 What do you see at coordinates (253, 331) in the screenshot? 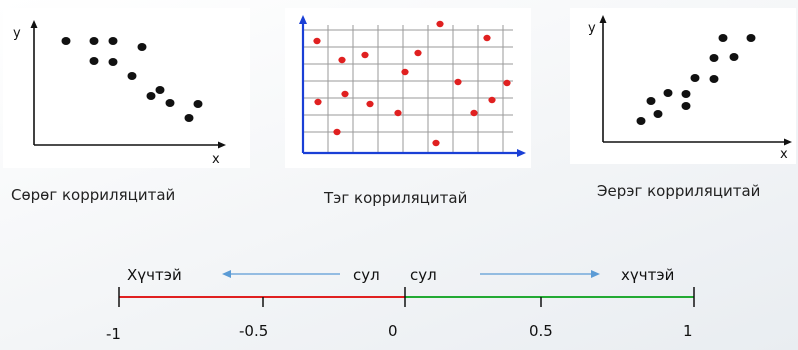
I see `tick-label-neg05: -0.5` at bounding box center [253, 331].